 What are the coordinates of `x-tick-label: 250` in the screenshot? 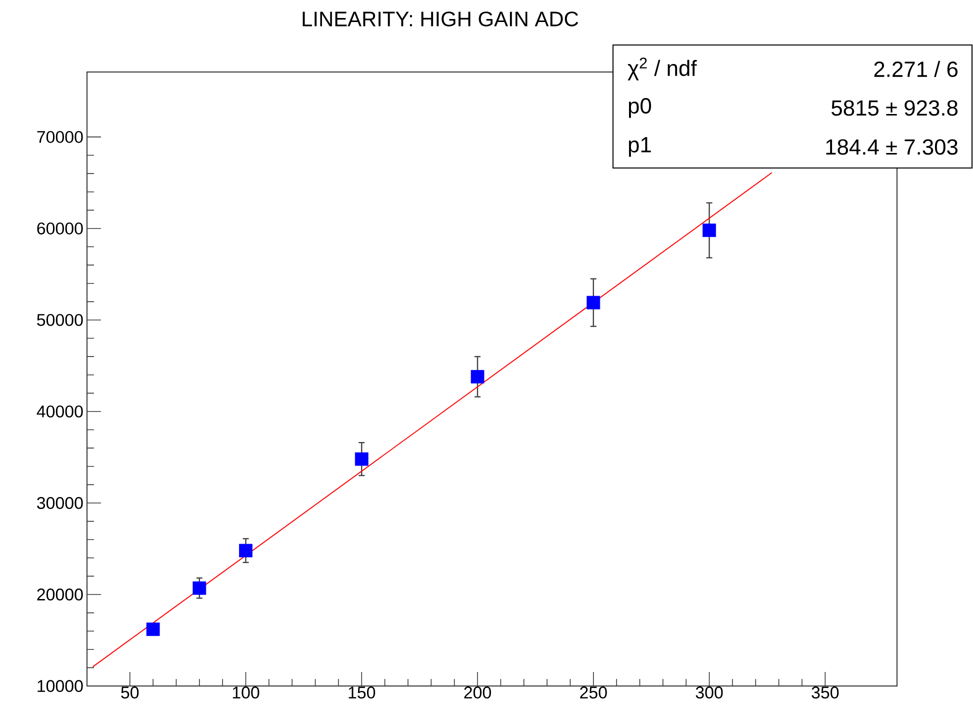 It's located at (593, 692).